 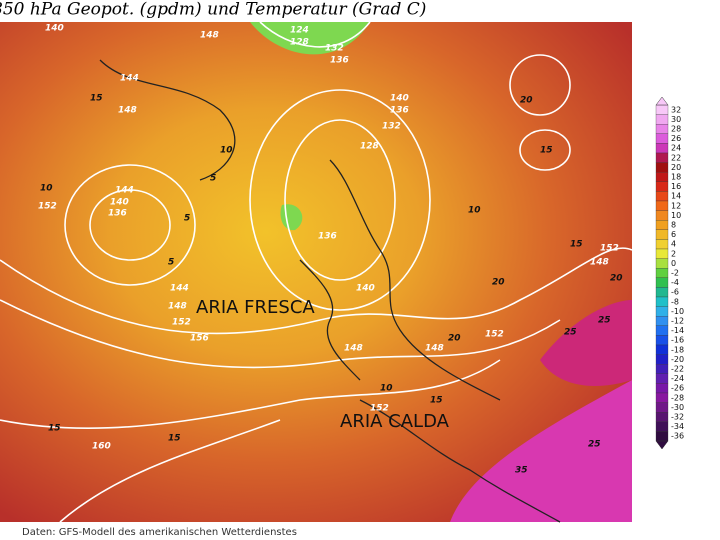 I want to click on colorbar-label: 10, so click(x=676, y=215).